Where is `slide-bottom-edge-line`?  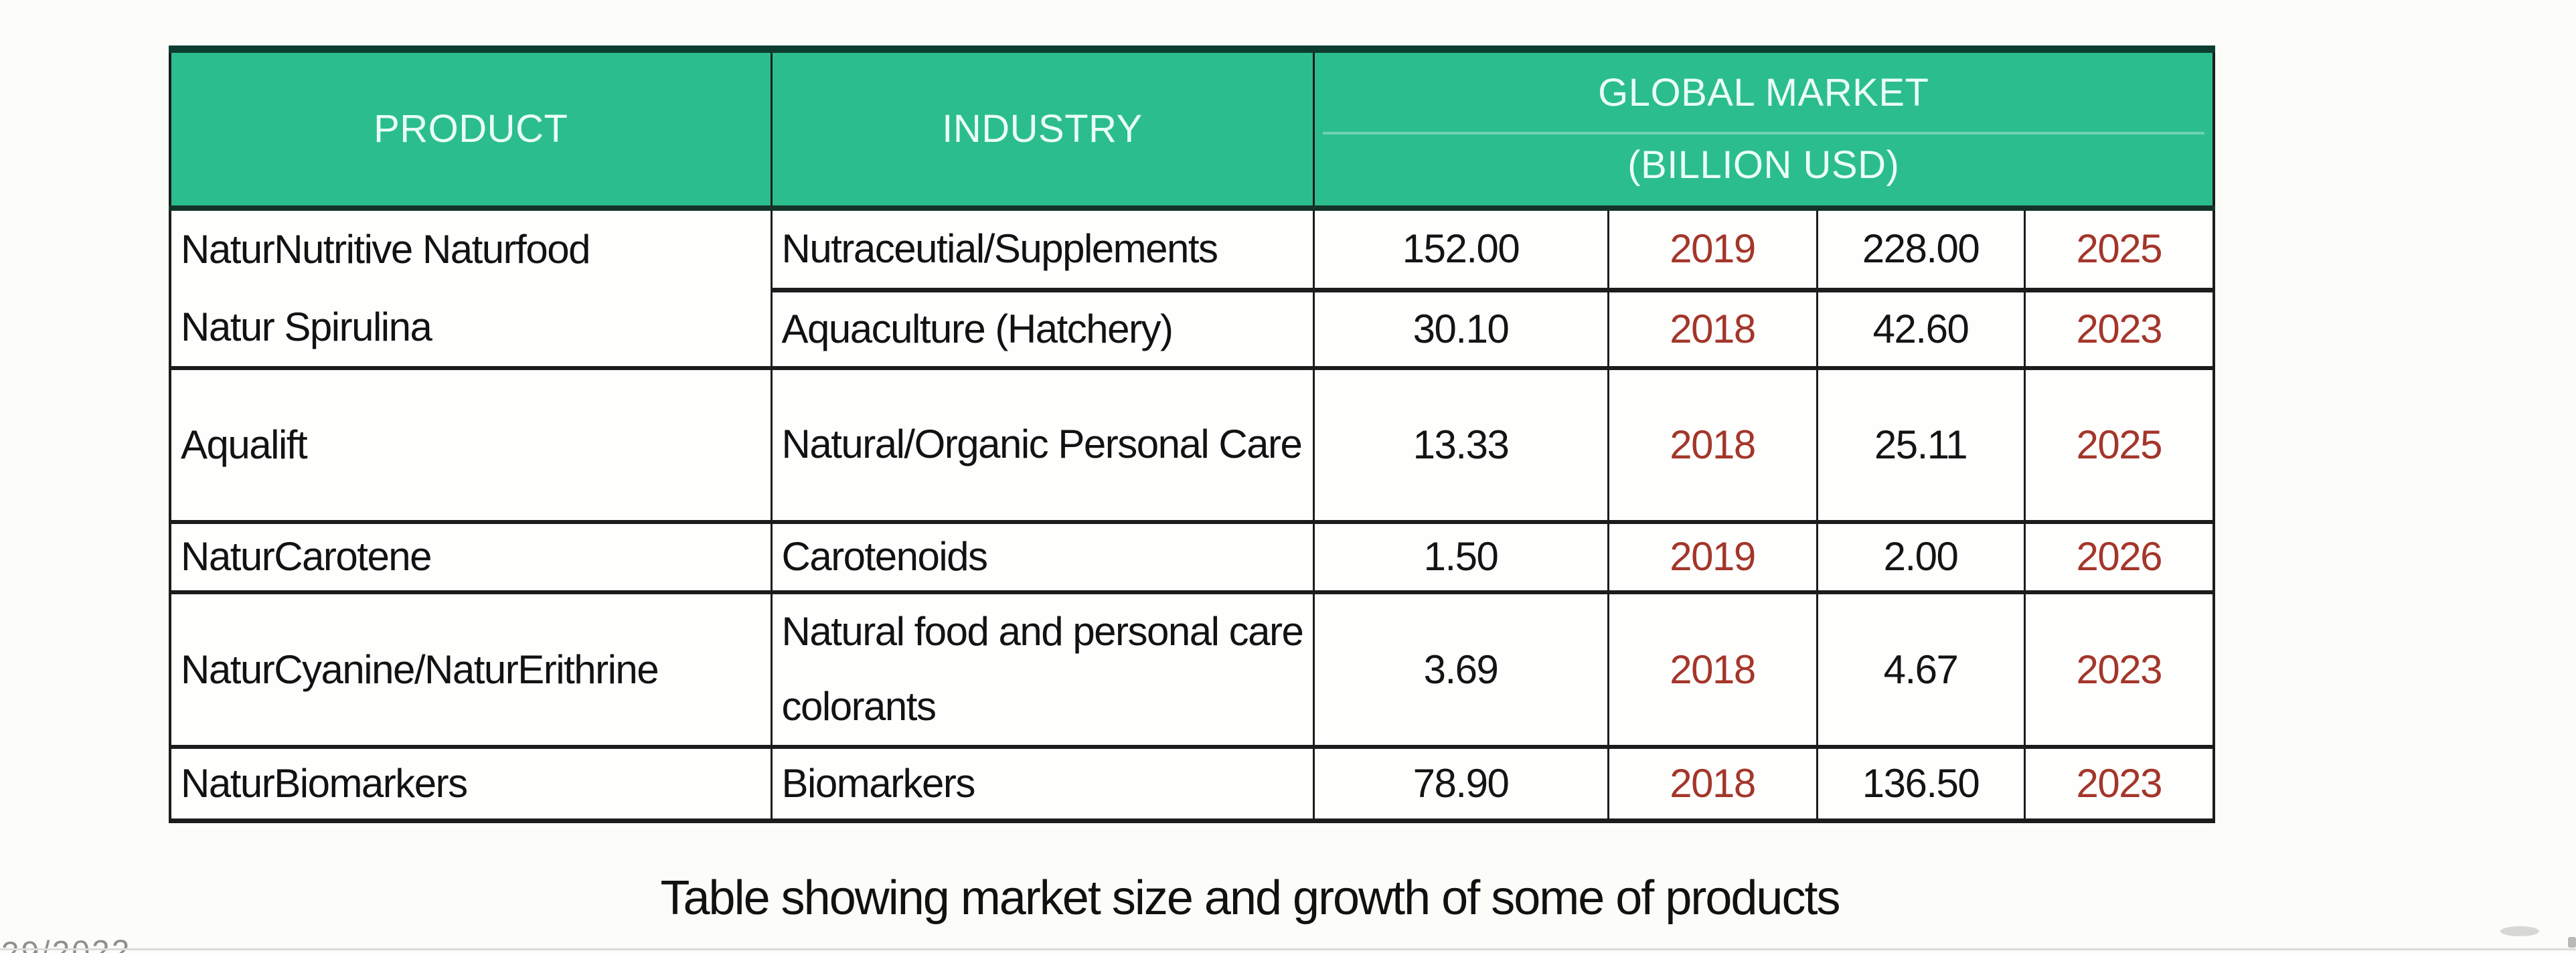
slide-bottom-edge-line is located at coordinates (1288, 949).